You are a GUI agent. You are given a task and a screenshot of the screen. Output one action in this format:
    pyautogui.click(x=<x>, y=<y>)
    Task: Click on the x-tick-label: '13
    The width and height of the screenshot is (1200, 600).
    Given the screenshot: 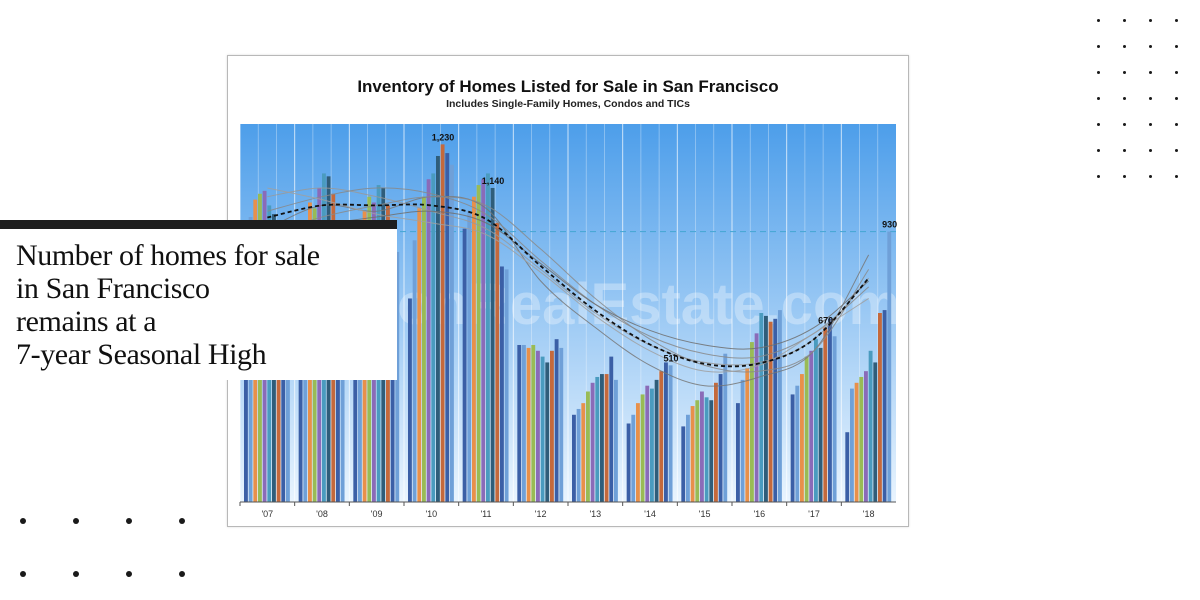 What is the action you would take?
    pyautogui.click(x=595, y=514)
    